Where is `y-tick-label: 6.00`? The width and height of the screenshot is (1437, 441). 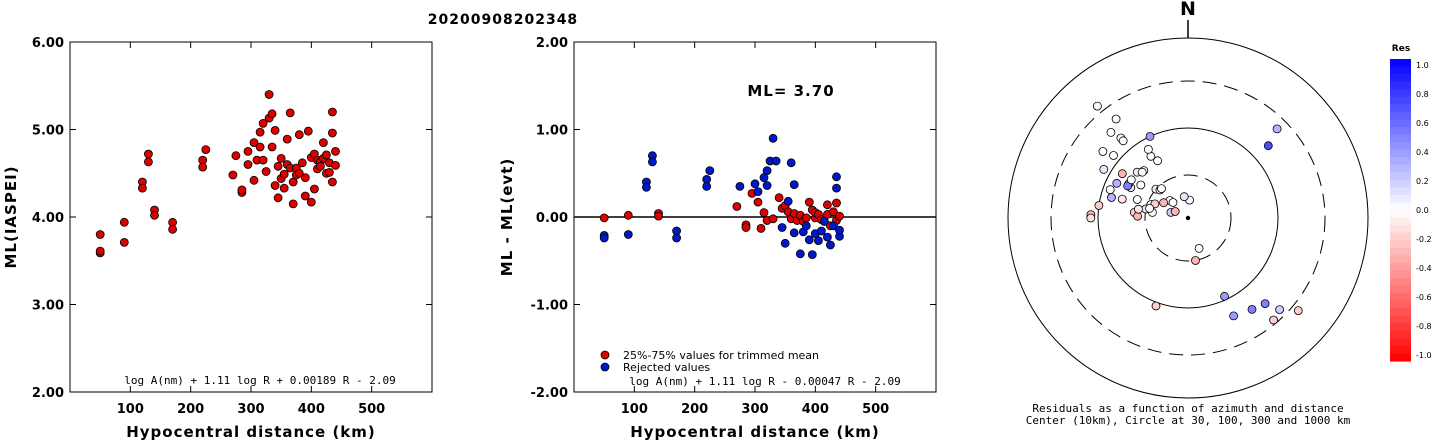 y-tick-label: 6.00 is located at coordinates (48, 43).